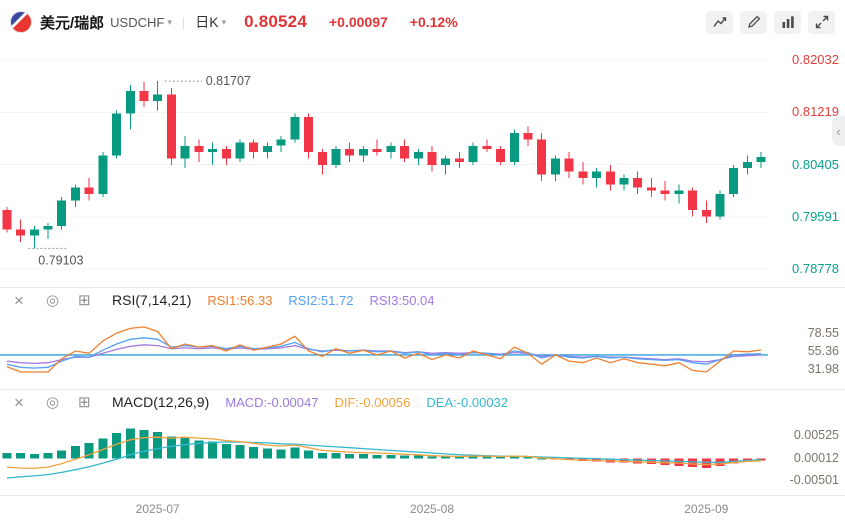 Image resolution: width=845 pixels, height=525 pixels. What do you see at coordinates (422, 351) in the screenshot?
I see `rsi-chart` at bounding box center [422, 351].